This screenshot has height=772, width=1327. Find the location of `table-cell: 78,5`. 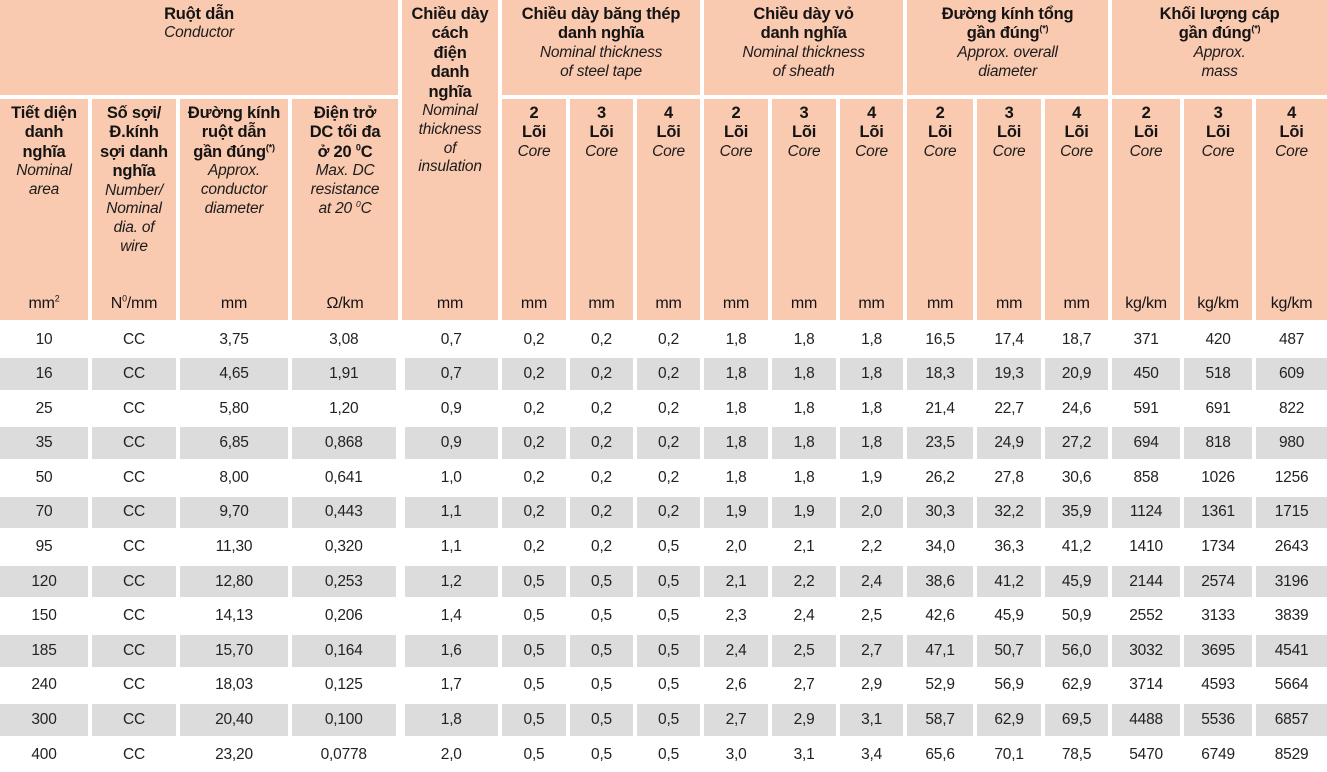

table-cell: 78,5 is located at coordinates (1077, 753).